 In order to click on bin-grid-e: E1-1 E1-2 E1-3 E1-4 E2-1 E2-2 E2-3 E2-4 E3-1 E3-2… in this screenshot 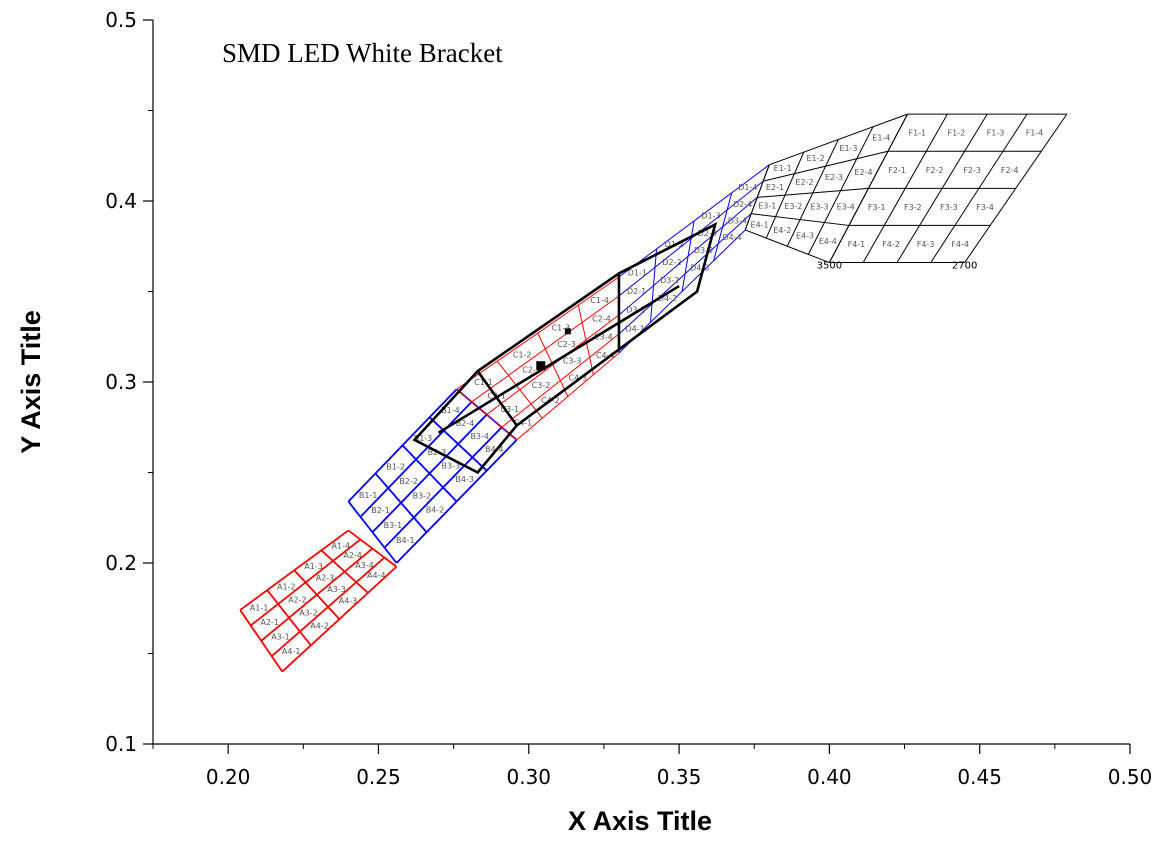, I will do `click(826, 188)`.